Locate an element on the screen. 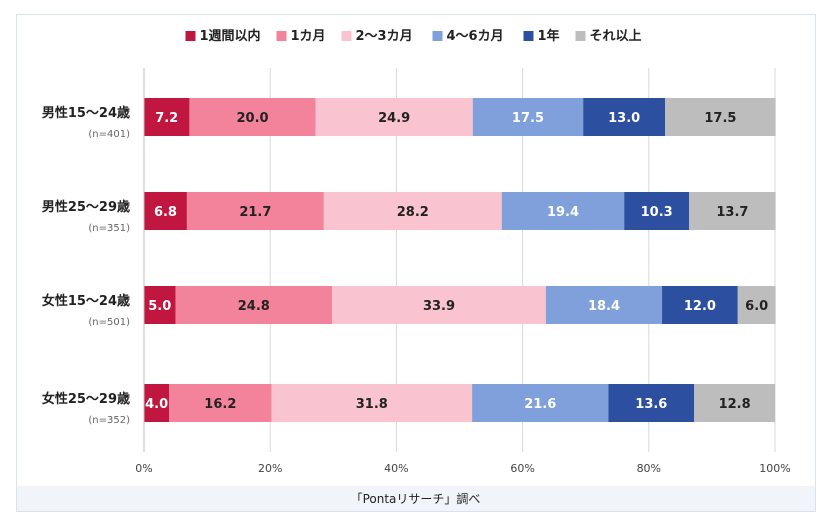  data-label: 12.0 is located at coordinates (700, 306).